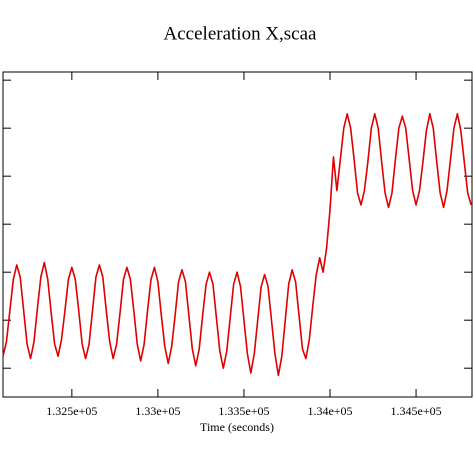 Image resolution: width=474 pixels, height=474 pixels. Describe the element at coordinates (416, 411) in the screenshot. I see `x-tick-label: 1.345e+05` at that location.